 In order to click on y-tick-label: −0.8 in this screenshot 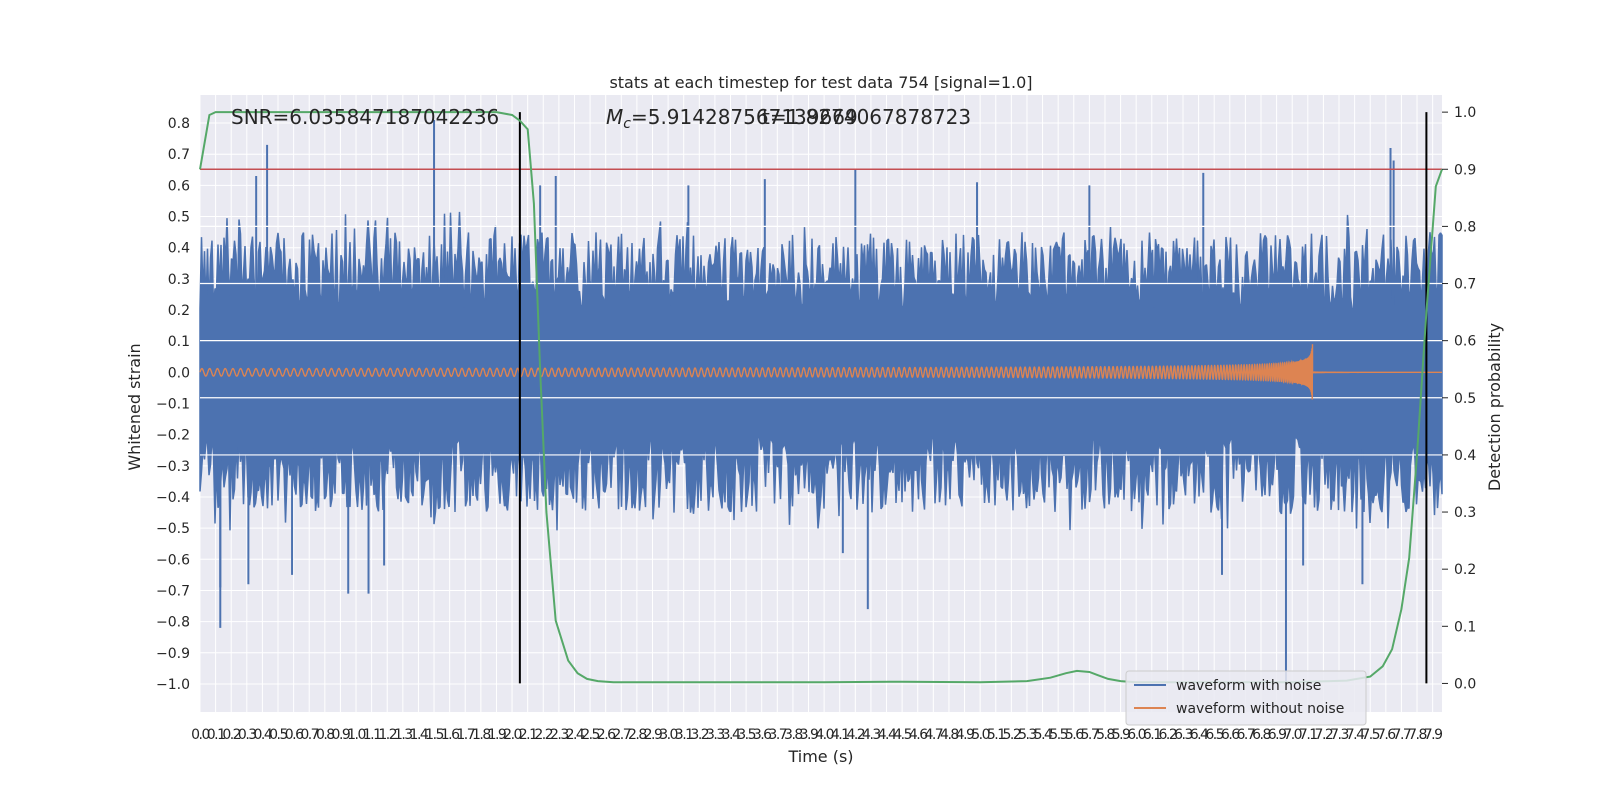, I will do `click(173, 623)`.